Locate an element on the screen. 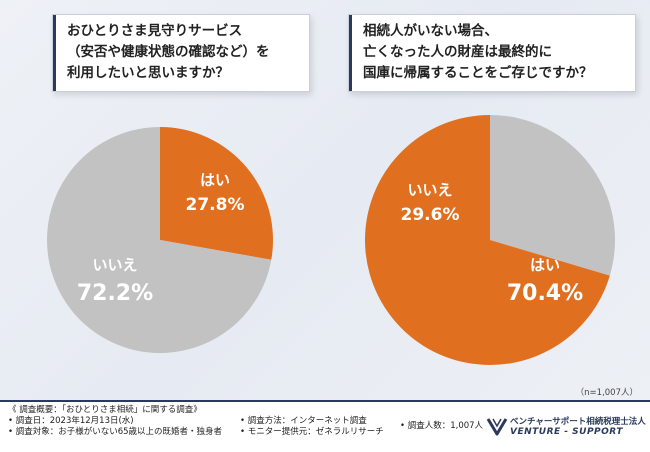 This screenshot has width=650, height=452. question-right-line1: 相続人がいない場合、 is located at coordinates (430, 31).